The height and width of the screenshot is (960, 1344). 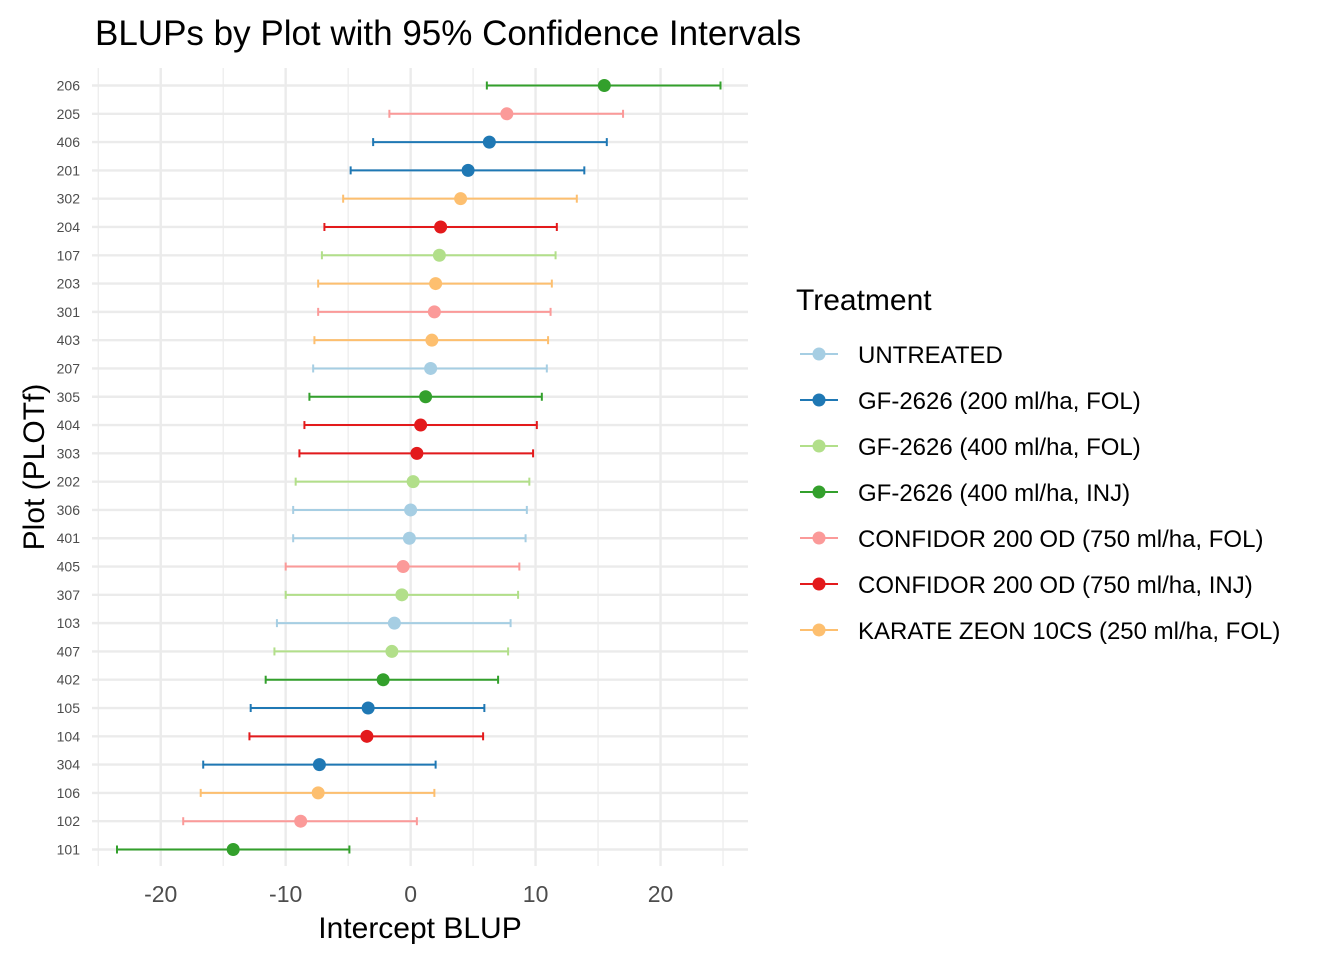 I want to click on legend-title: Treatment, so click(x=864, y=300).